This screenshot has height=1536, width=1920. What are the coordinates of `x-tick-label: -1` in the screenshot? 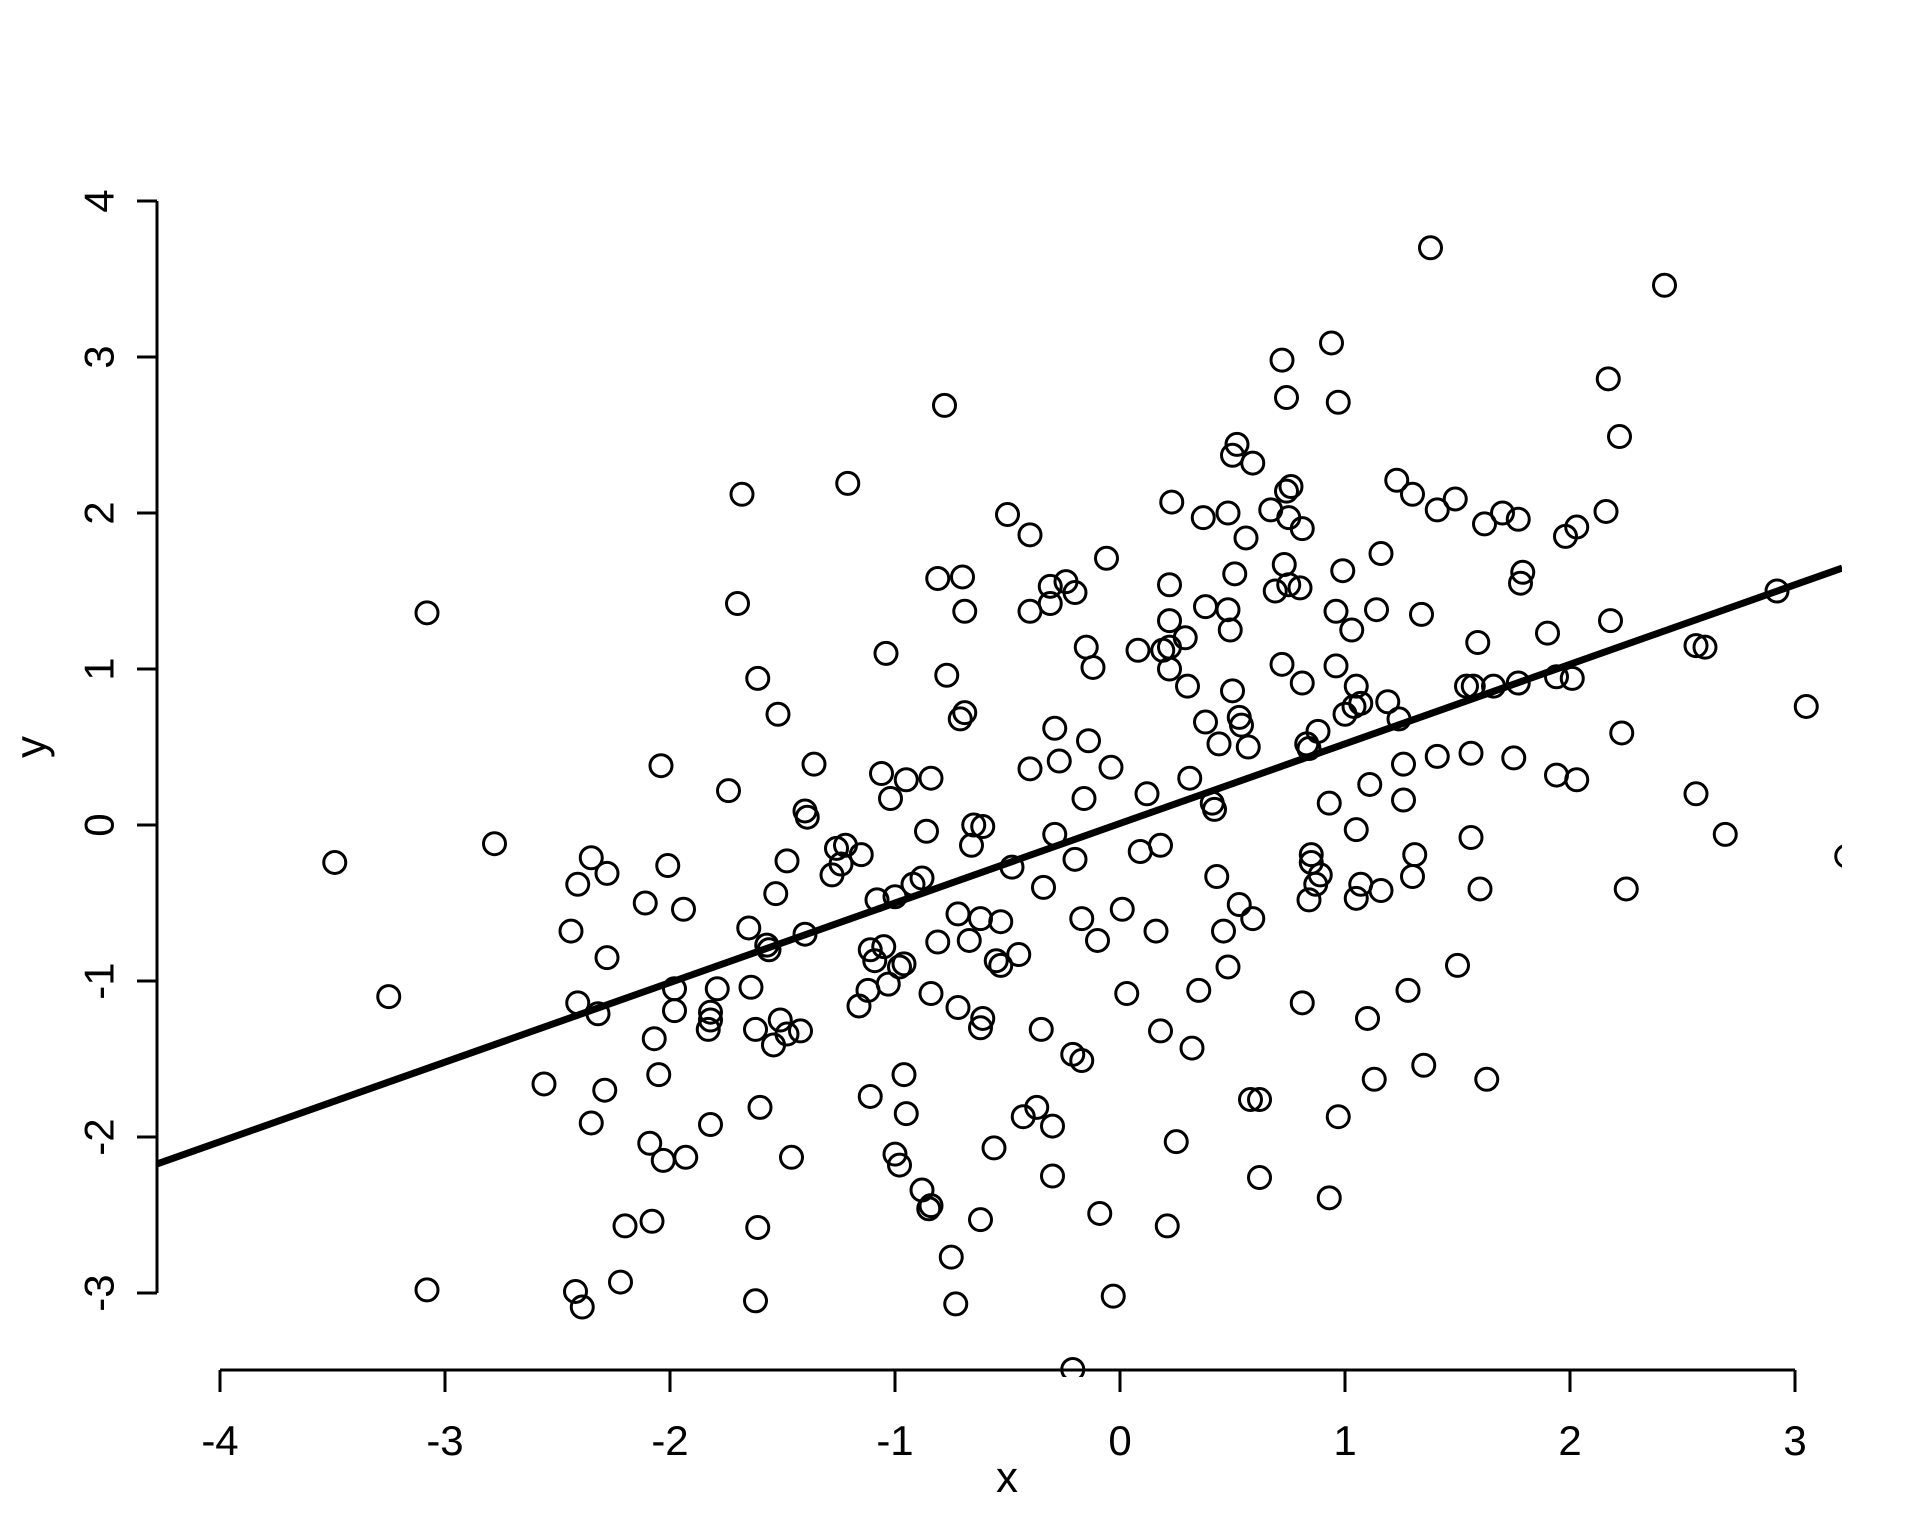 It's located at (894, 1440).